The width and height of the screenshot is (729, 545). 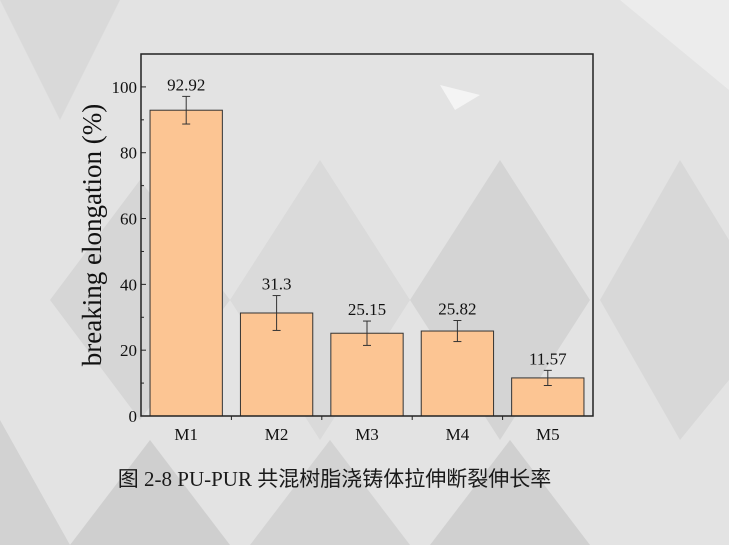 I want to click on data-label: 25.15, so click(x=367, y=309).